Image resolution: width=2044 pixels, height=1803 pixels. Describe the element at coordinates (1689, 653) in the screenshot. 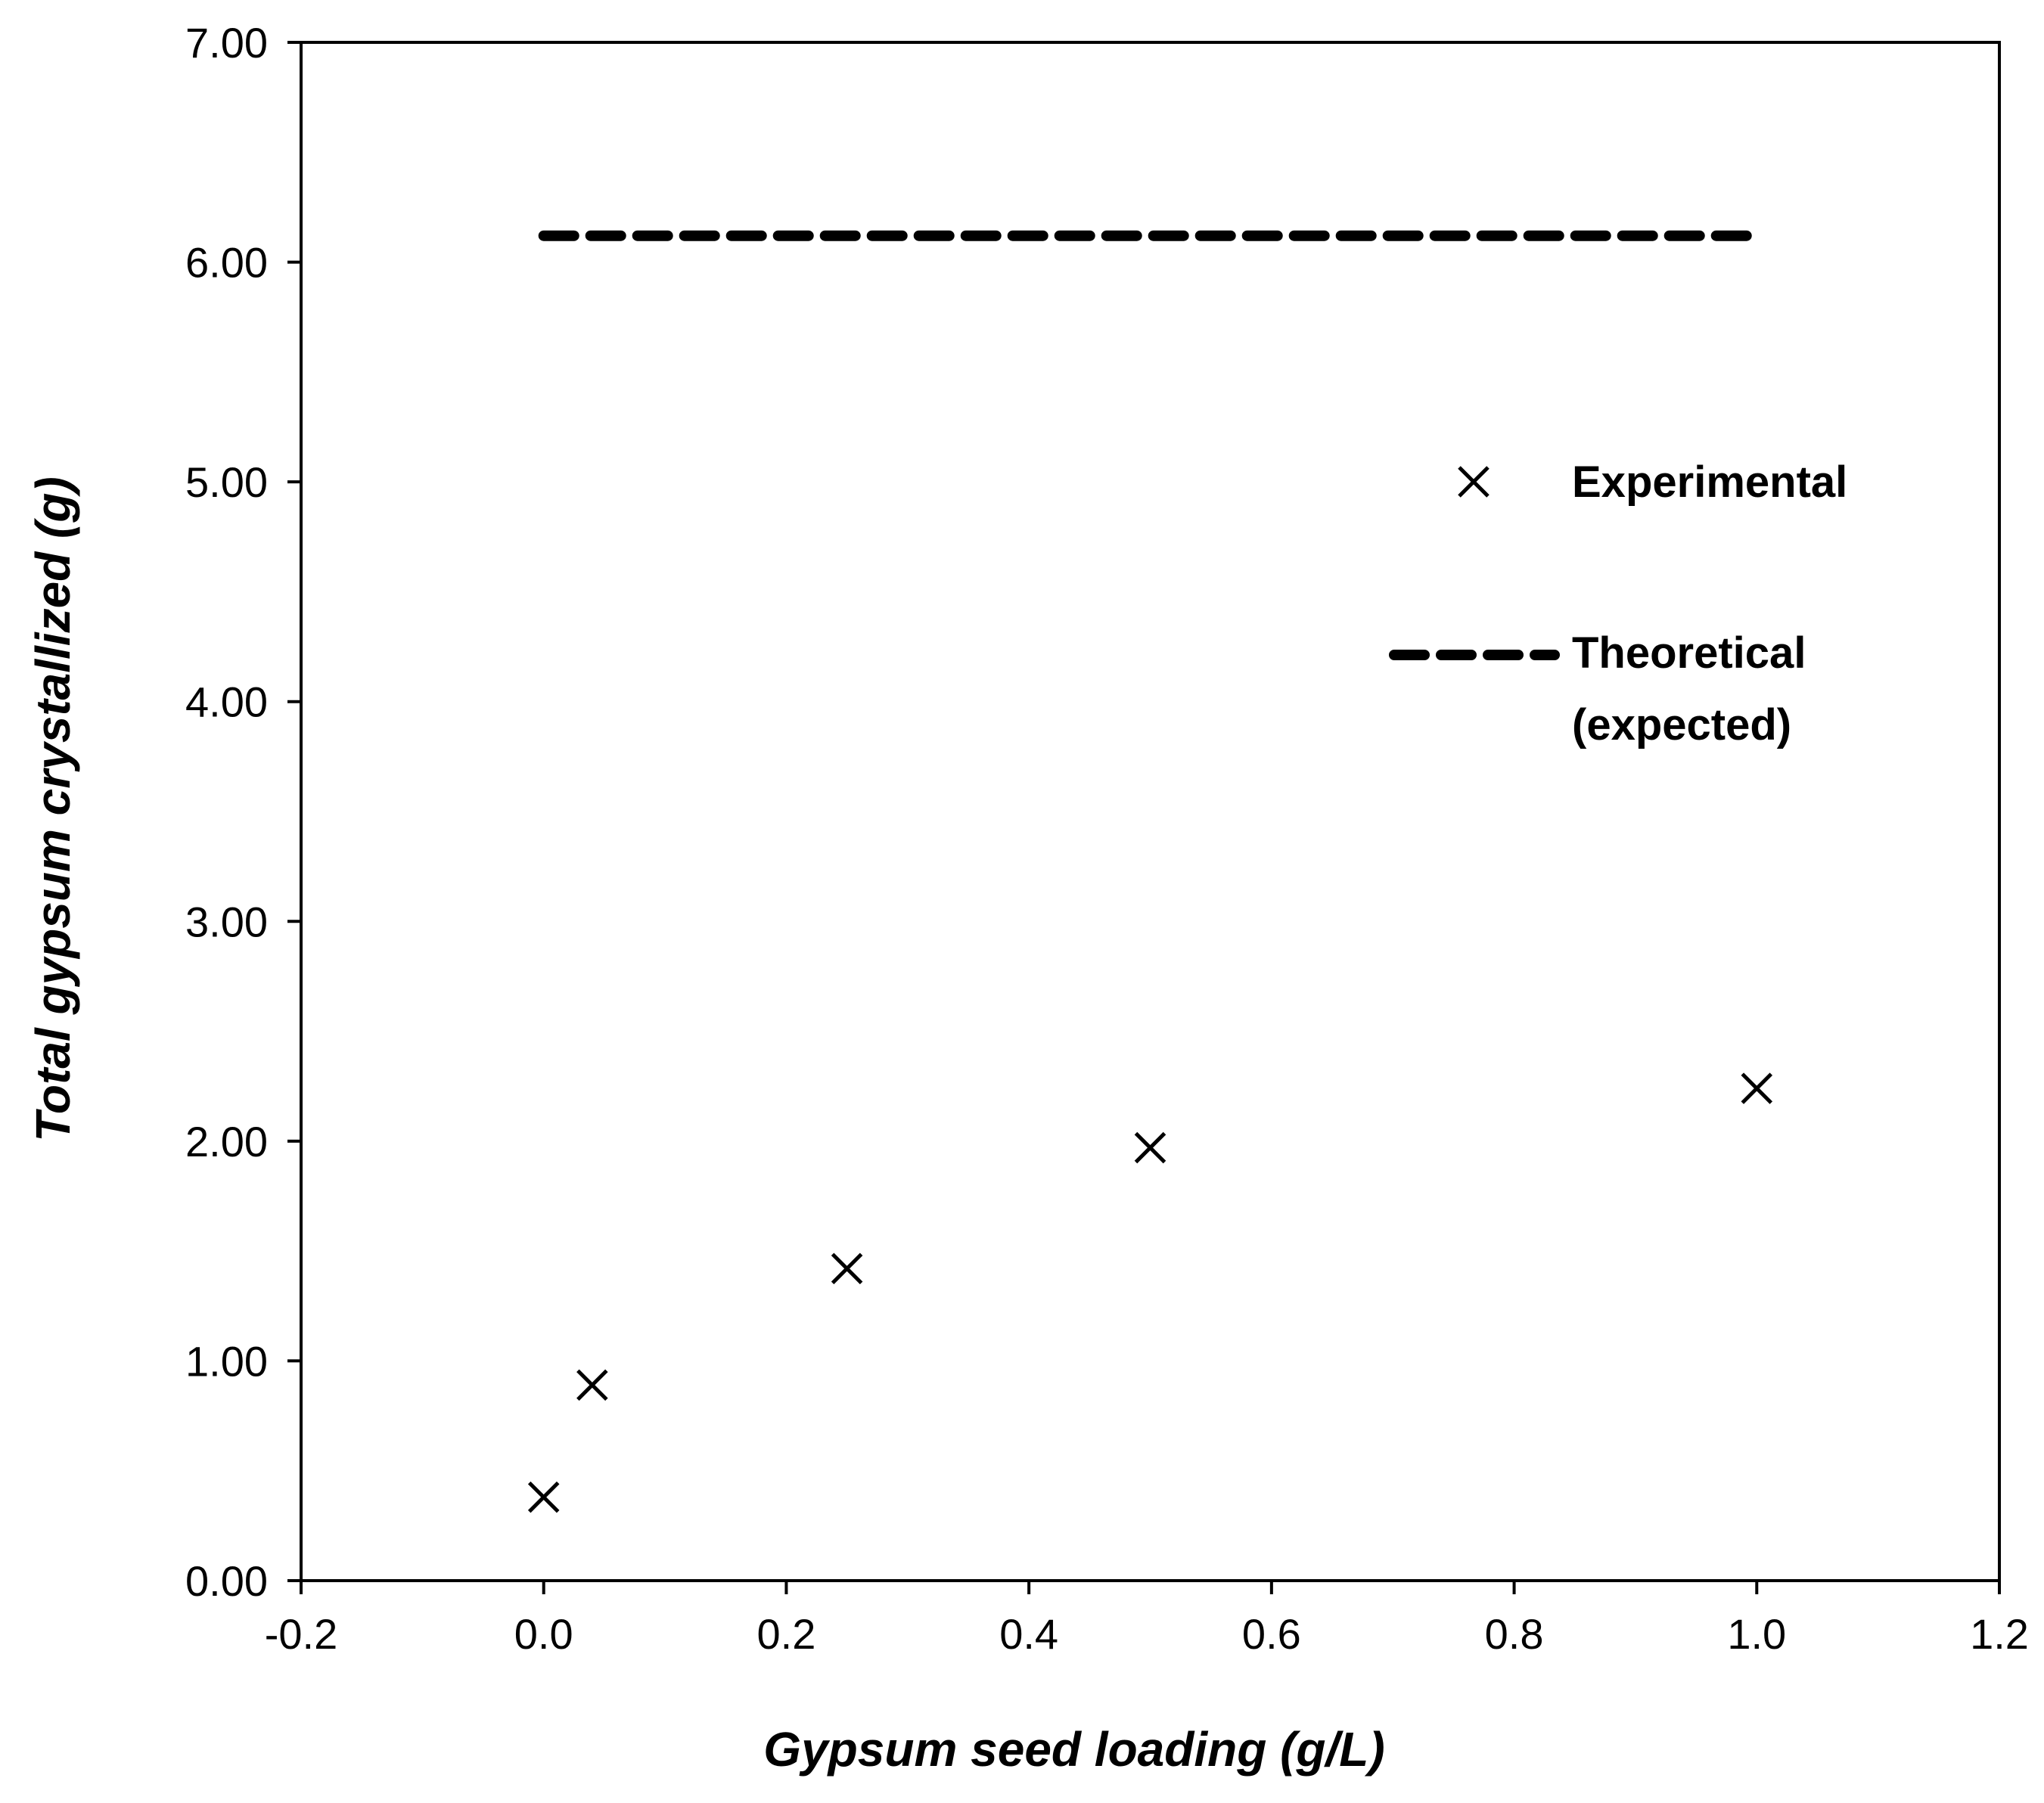

I see `legend-label-theoretical-line1: Theoretical` at that location.